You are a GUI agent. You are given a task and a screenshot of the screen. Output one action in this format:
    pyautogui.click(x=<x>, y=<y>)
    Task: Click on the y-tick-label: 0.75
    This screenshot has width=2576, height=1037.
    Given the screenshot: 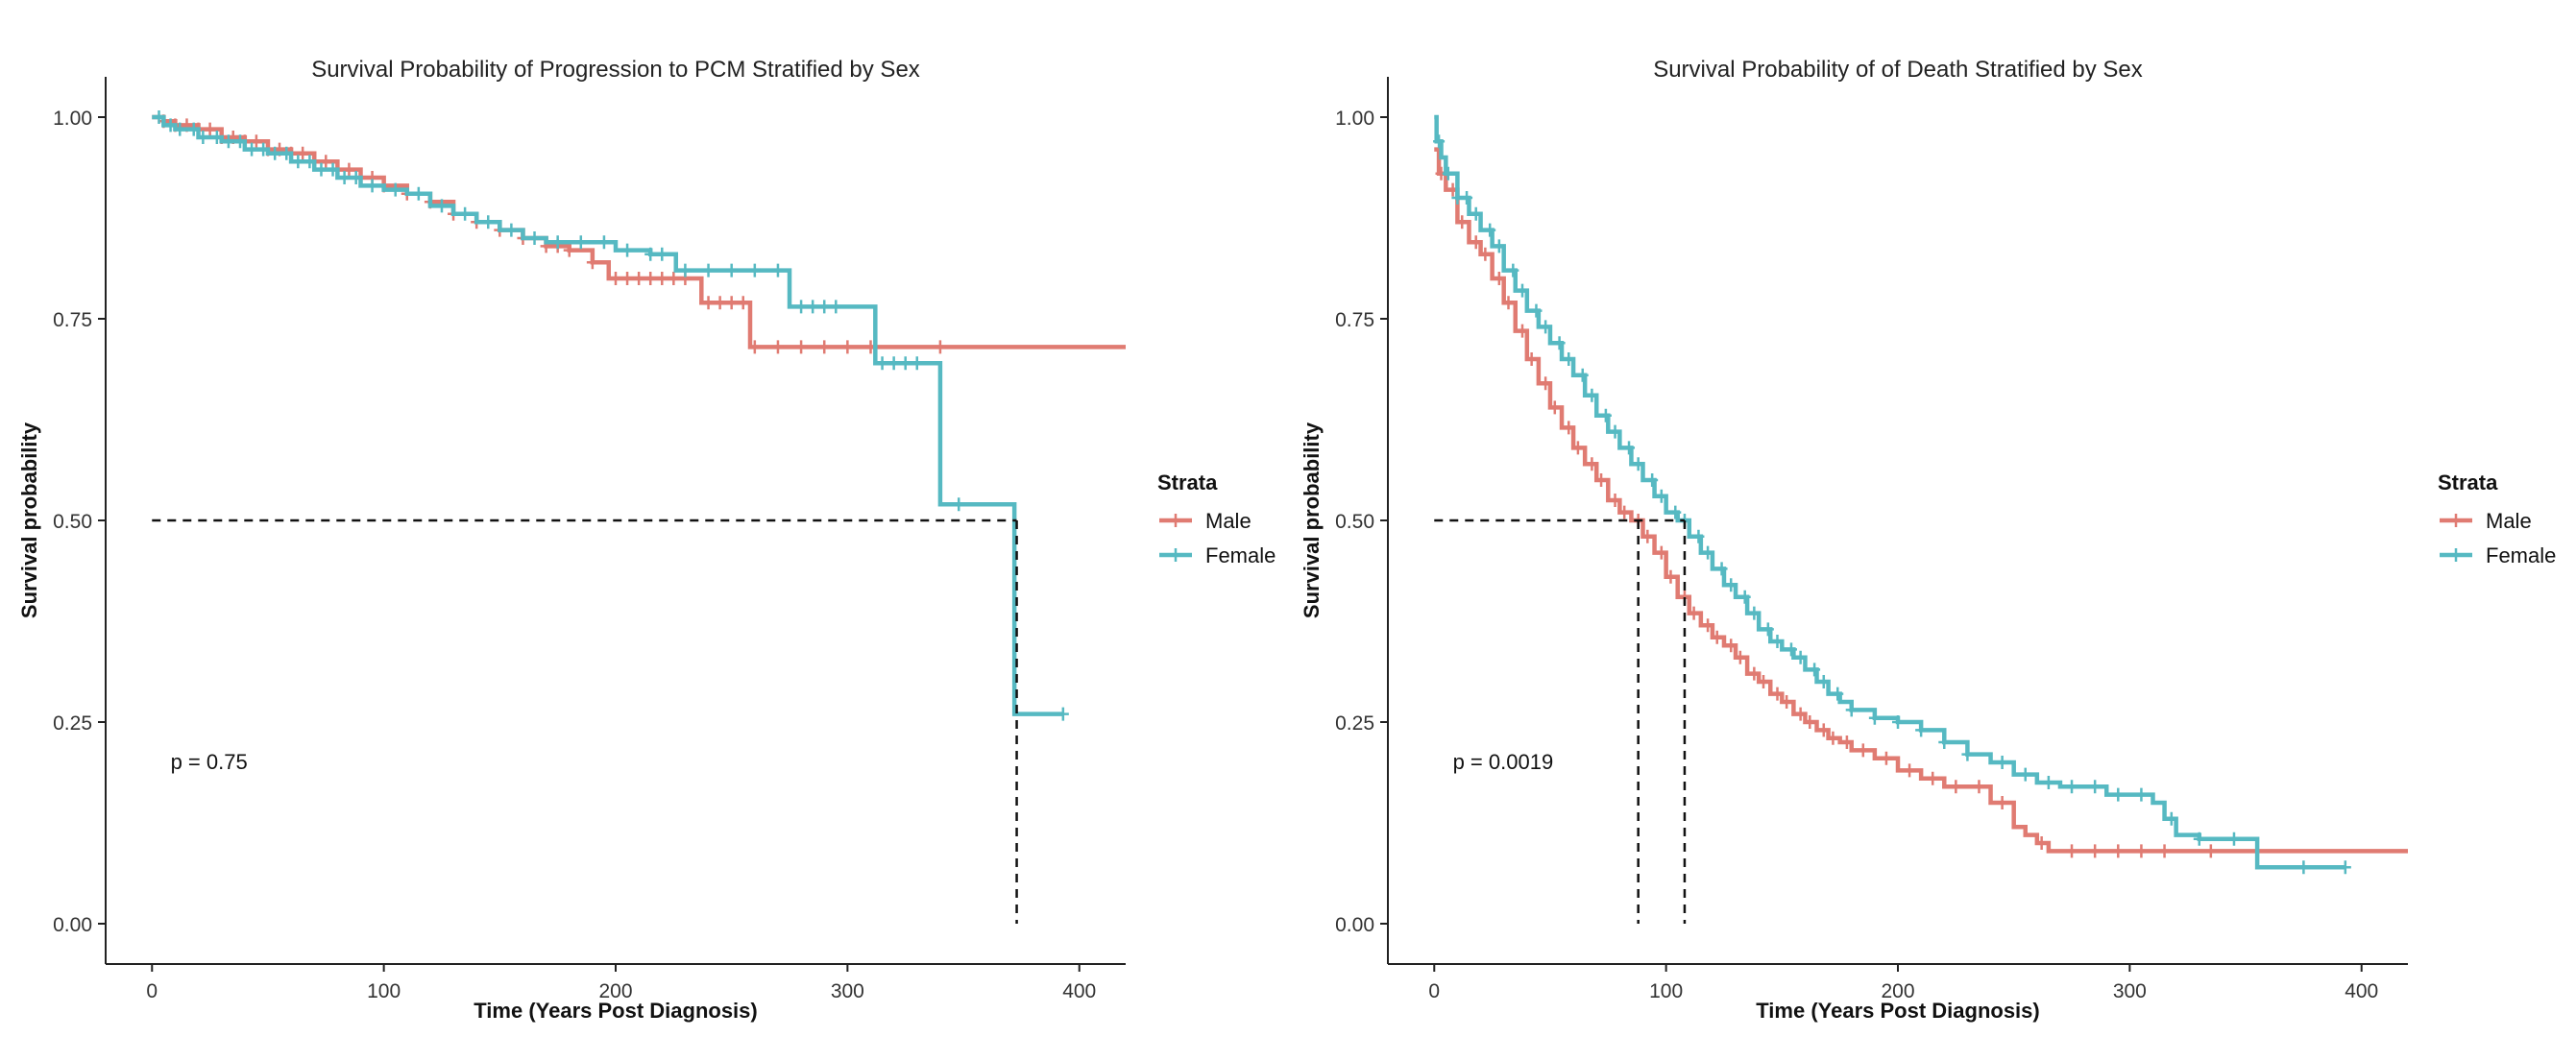 What is the action you would take?
    pyautogui.click(x=1354, y=320)
    